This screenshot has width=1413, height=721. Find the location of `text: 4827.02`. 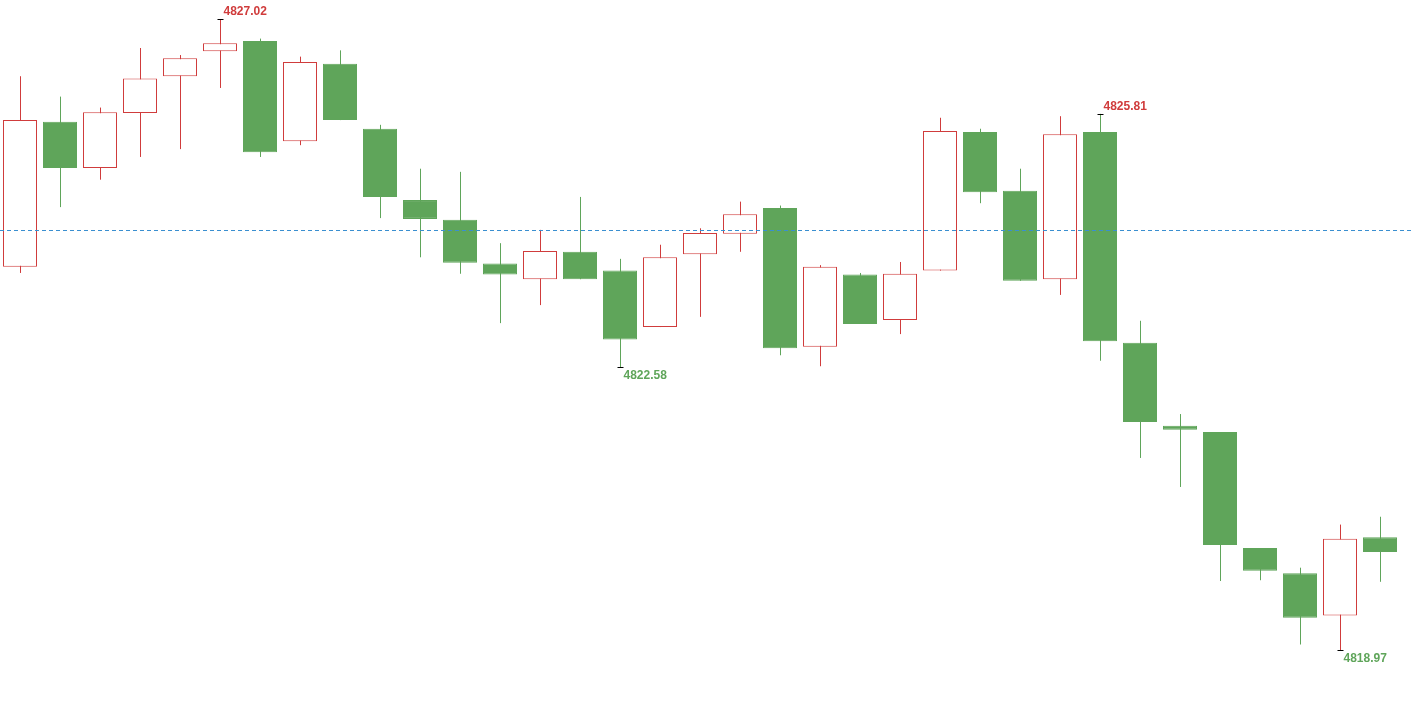

text: 4827.02 is located at coordinates (245, 10).